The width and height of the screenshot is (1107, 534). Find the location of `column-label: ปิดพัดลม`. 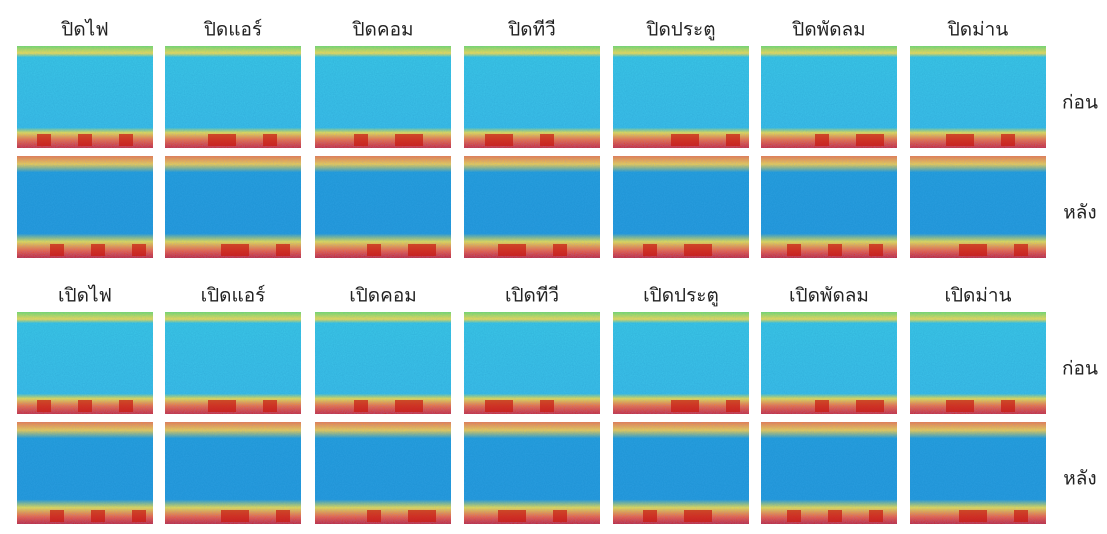

column-label: ปิดพัดลม is located at coordinates (828, 30).